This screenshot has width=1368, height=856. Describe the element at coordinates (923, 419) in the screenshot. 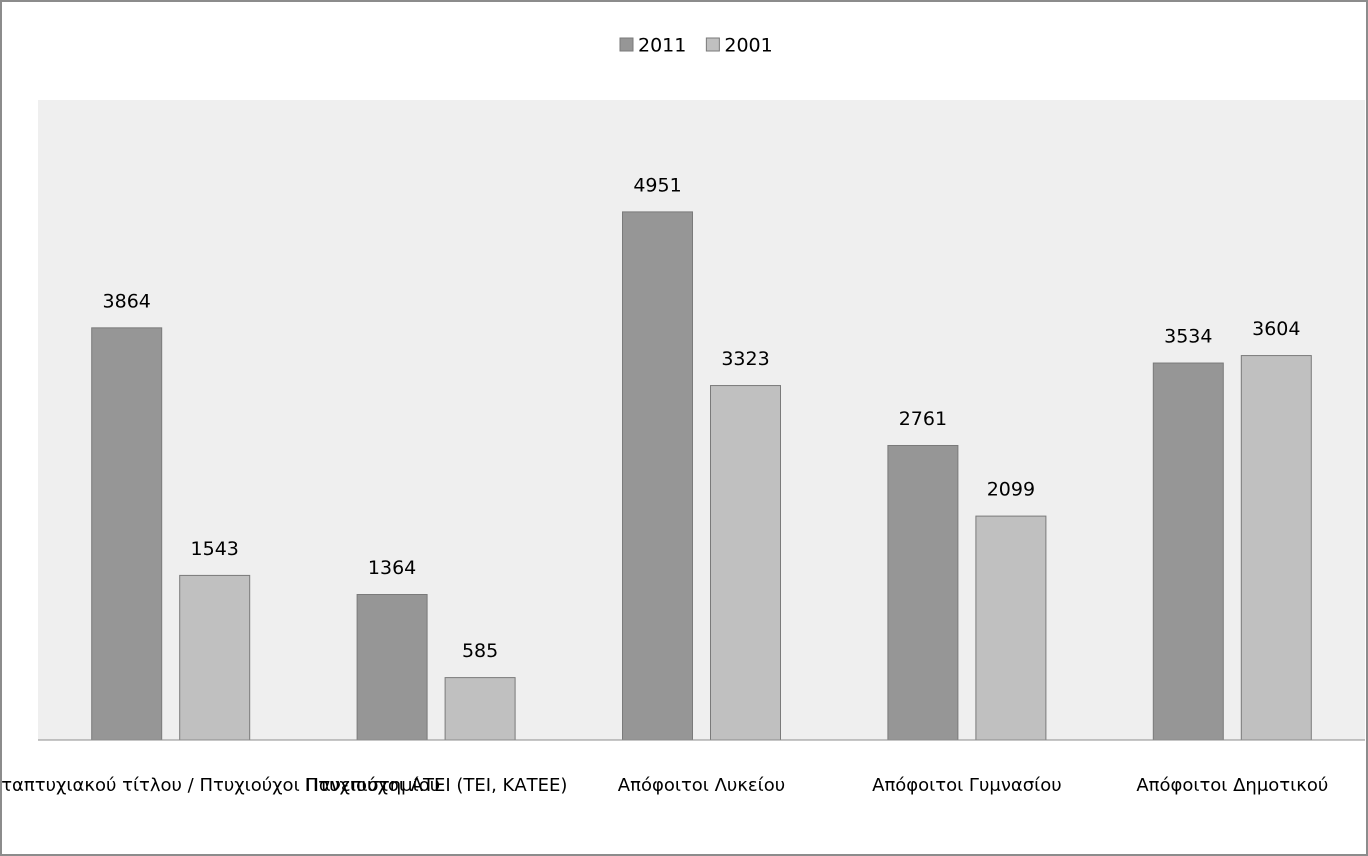

I see `data-label: 2761` at that location.